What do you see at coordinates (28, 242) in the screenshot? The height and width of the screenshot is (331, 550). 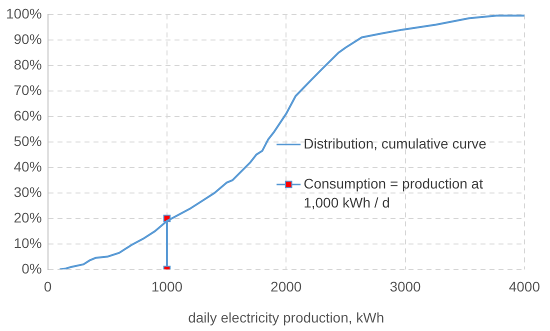 I see `y-tick-label: 10%` at bounding box center [28, 242].